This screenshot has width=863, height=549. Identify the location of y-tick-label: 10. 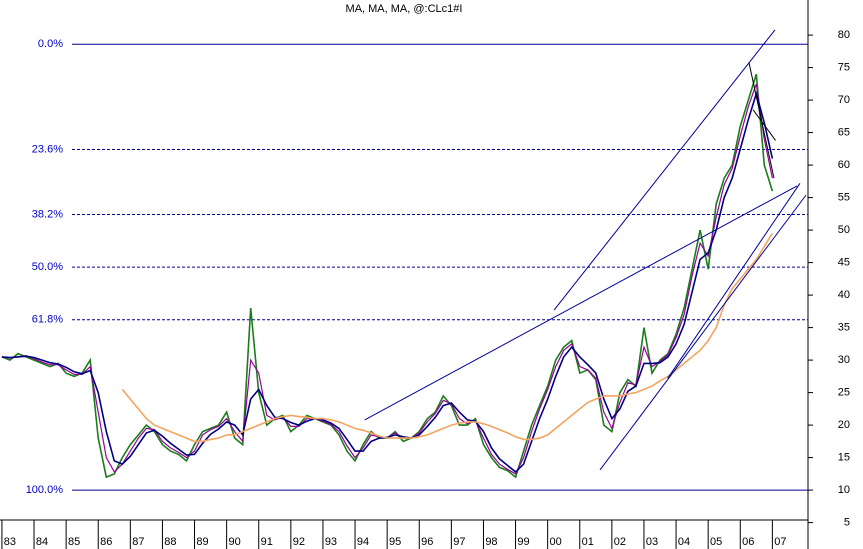
(844, 490).